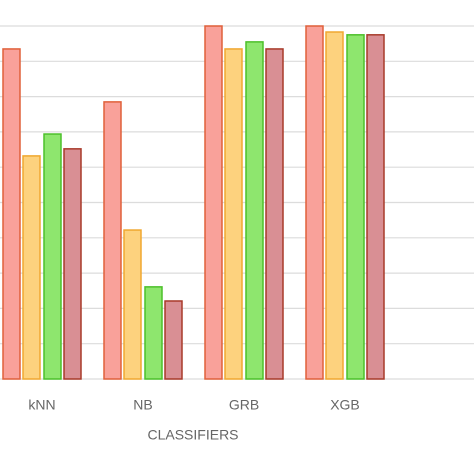 The height and width of the screenshot is (474, 474). What do you see at coordinates (345, 405) in the screenshot?
I see `x-tick-label: XGB` at bounding box center [345, 405].